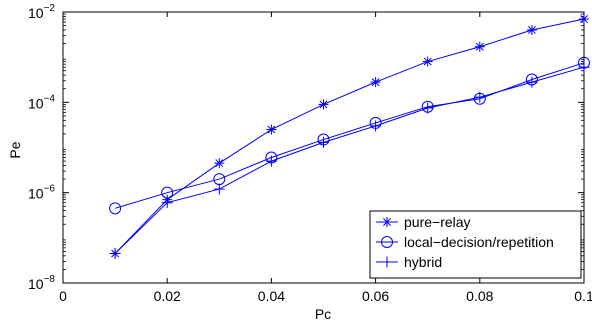  I want to click on legend-entry-1: pure−relay, so click(423, 222).